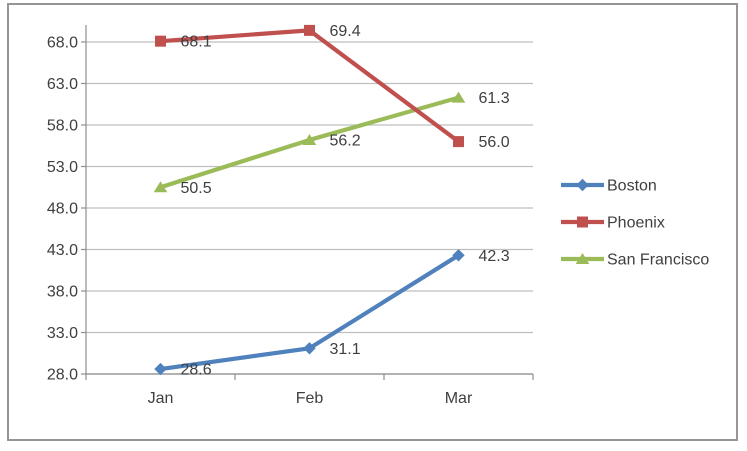  I want to click on series-phoenix: 68.1 69.4 56.0, so click(332, 87).